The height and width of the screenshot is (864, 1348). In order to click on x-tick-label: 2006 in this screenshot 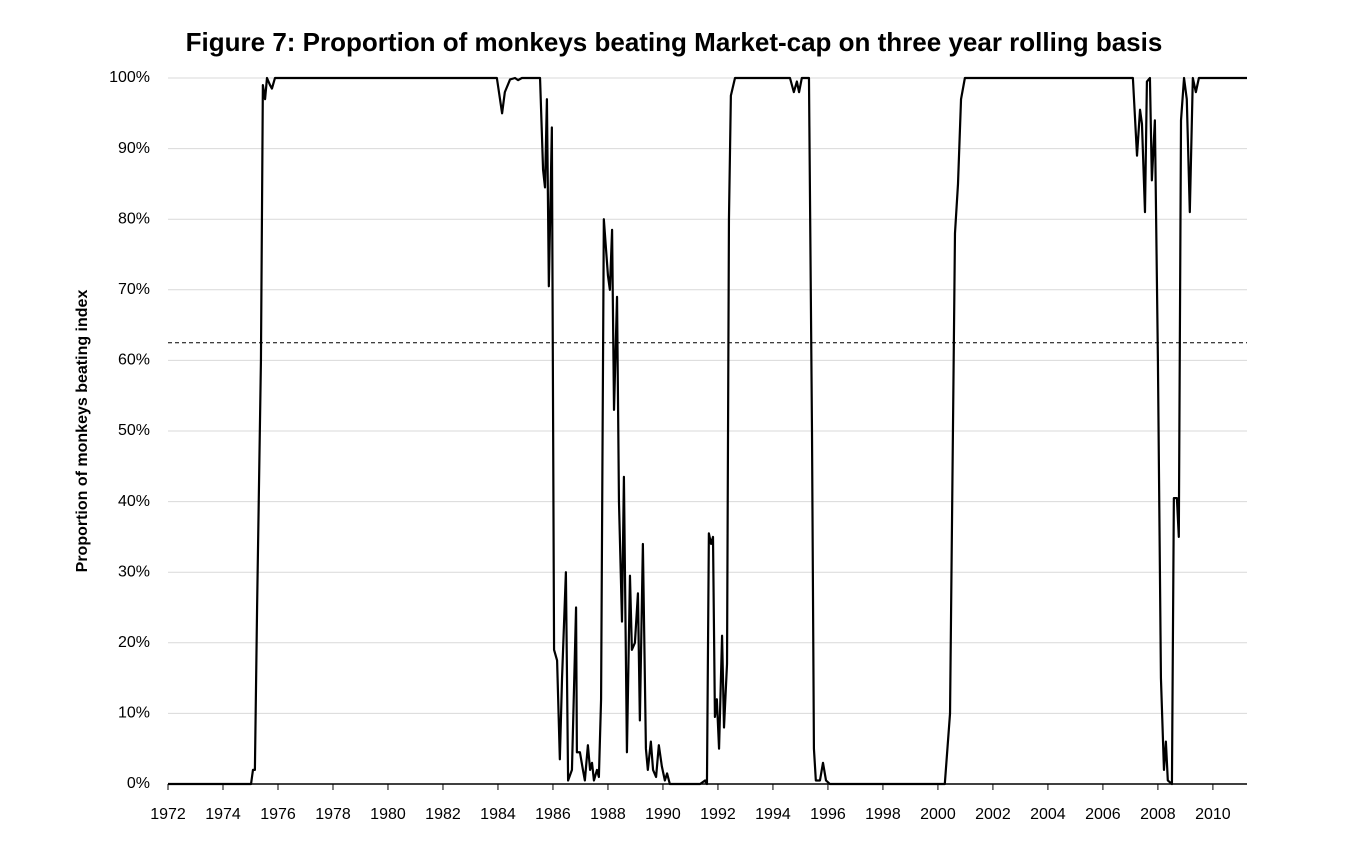, I will do `click(1103, 814)`.